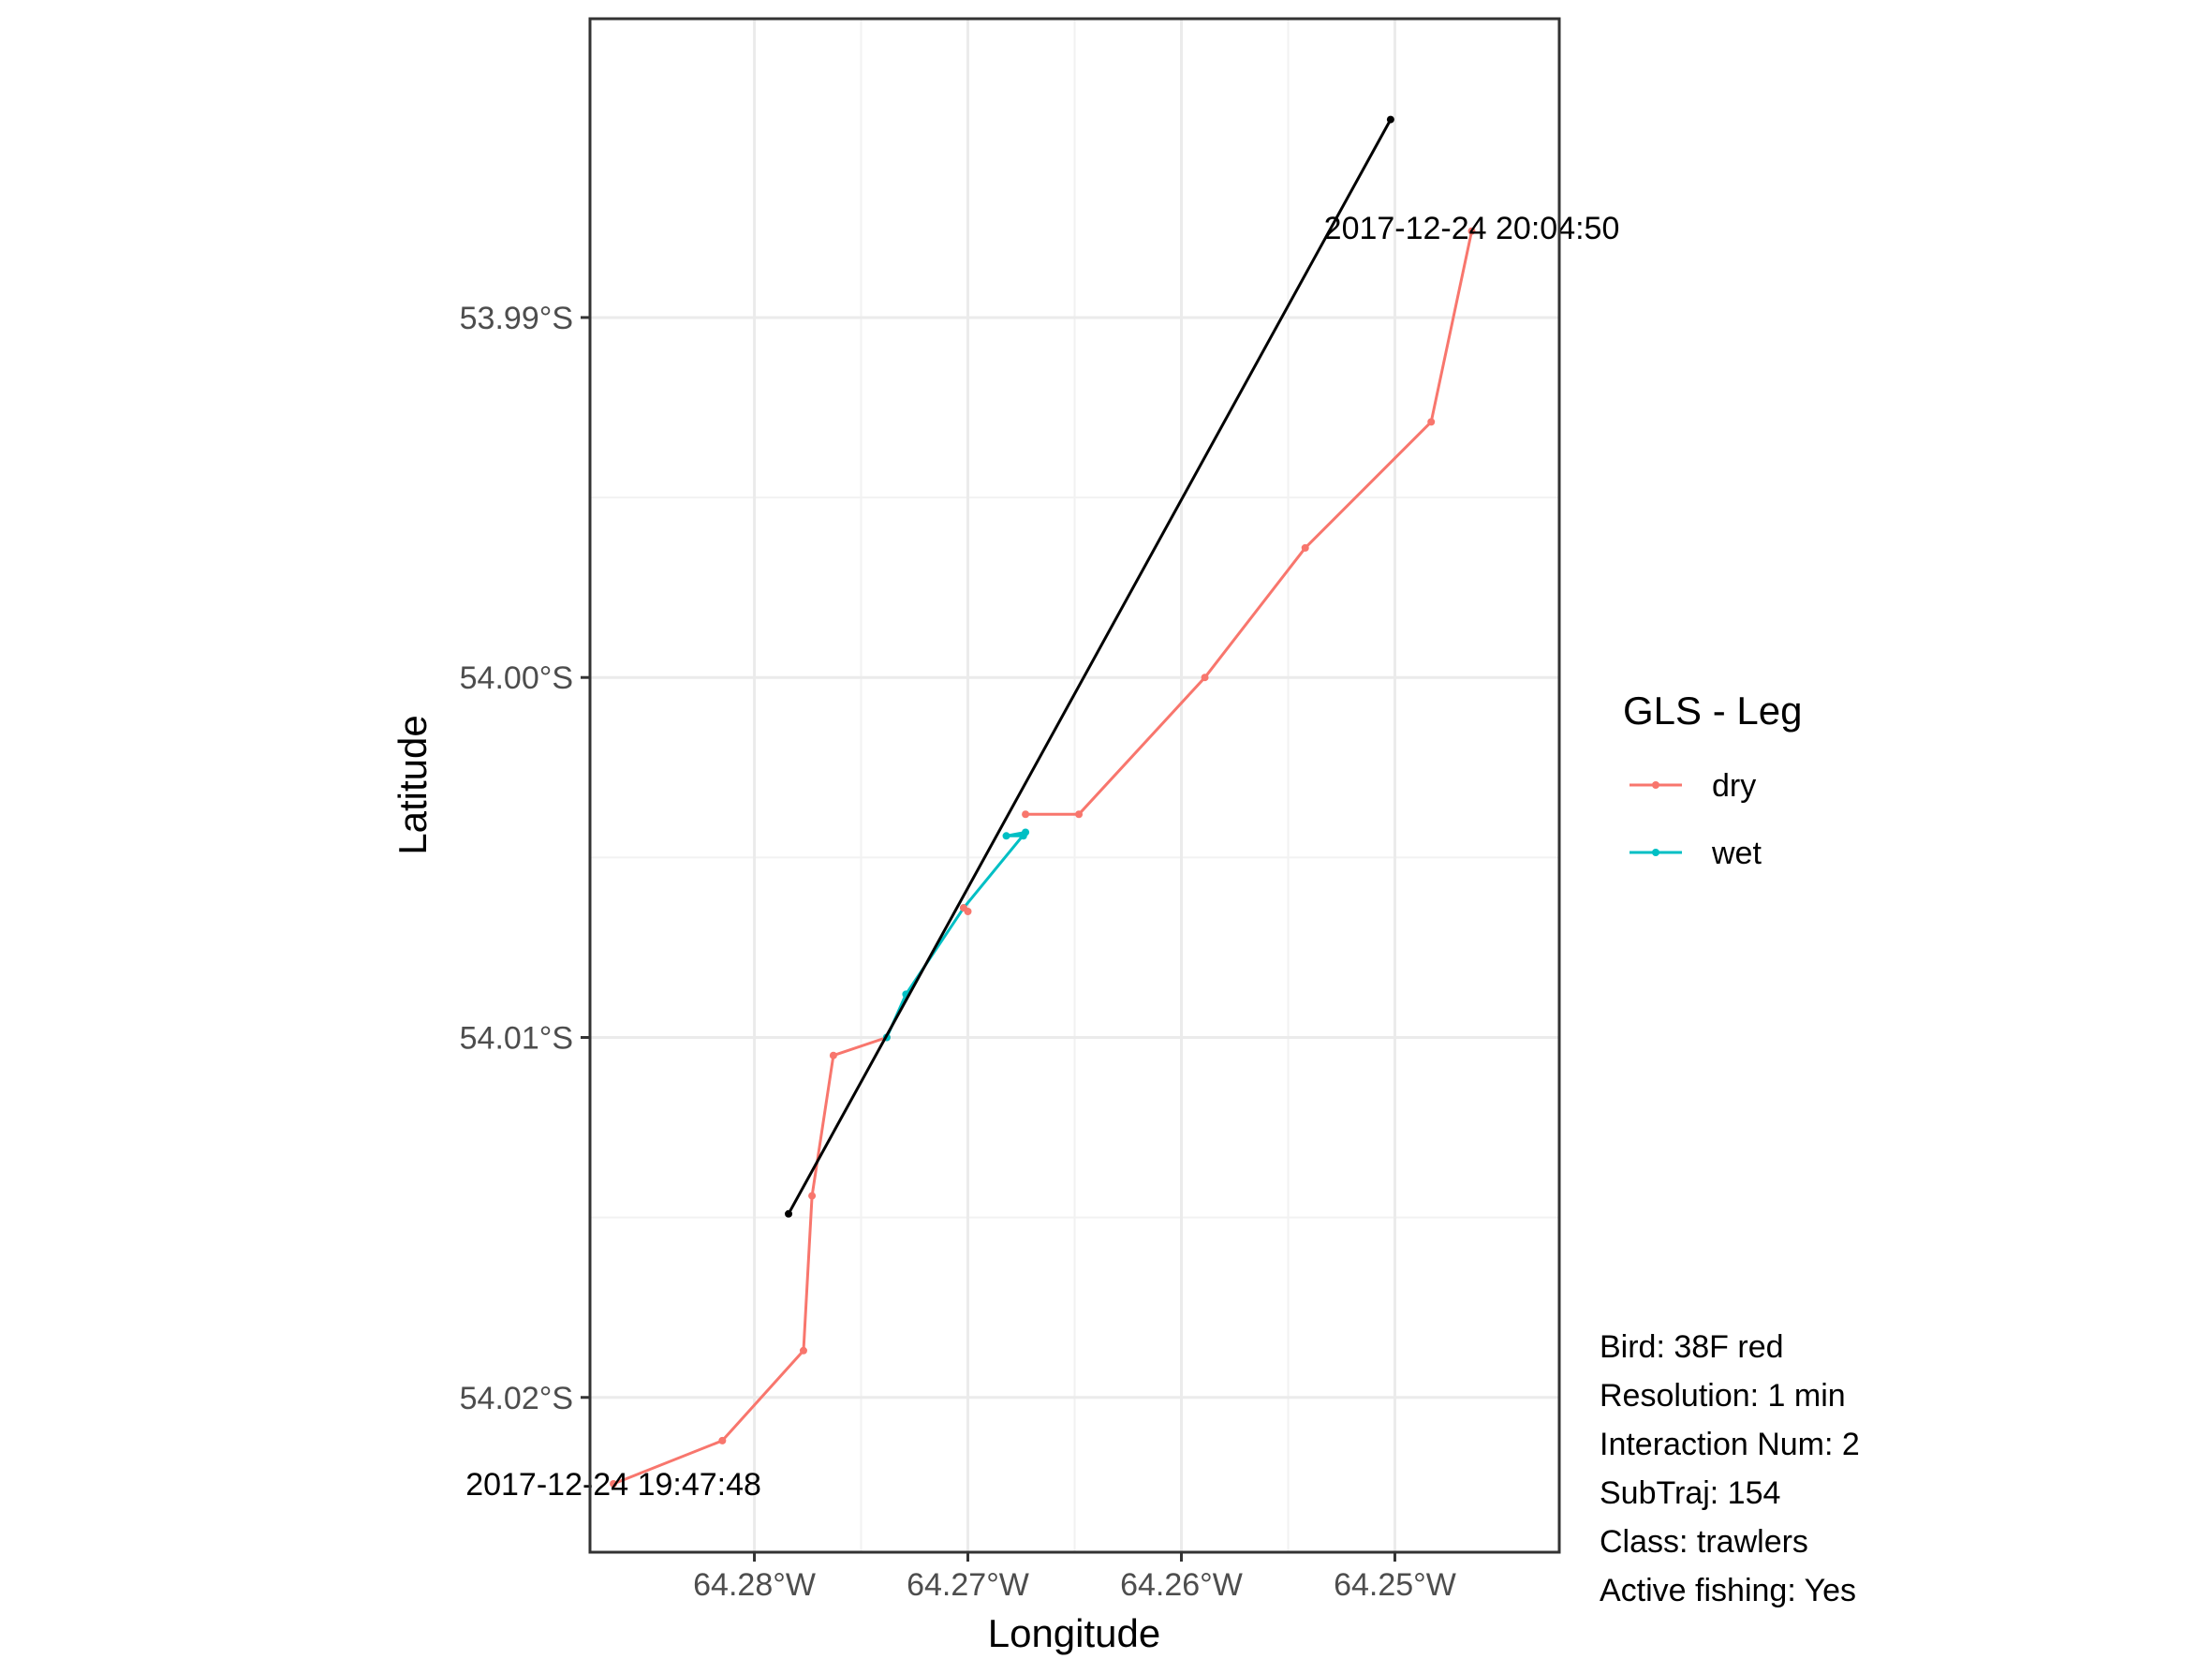 Image resolution: width=2212 pixels, height=1659 pixels. Describe the element at coordinates (754, 1585) in the screenshot. I see `x-tick-label: 64.28°W` at that location.